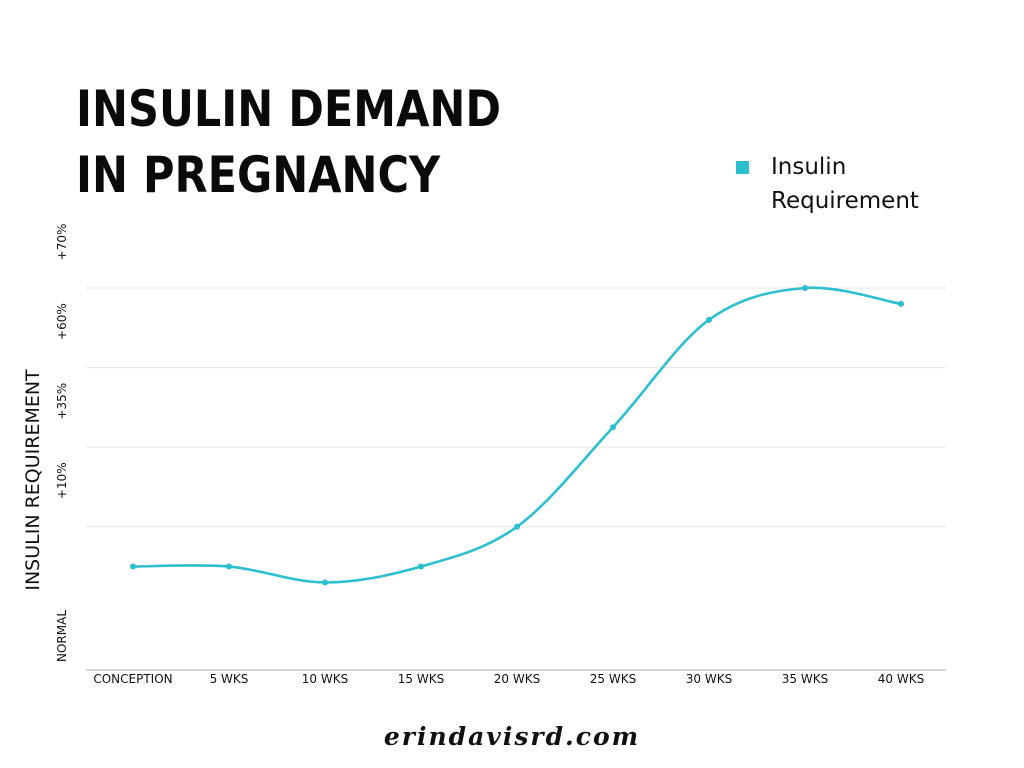 The width and height of the screenshot is (1024, 768). I want to click on y-axis-label: INSULIN REQUIREMENT, so click(33, 480).